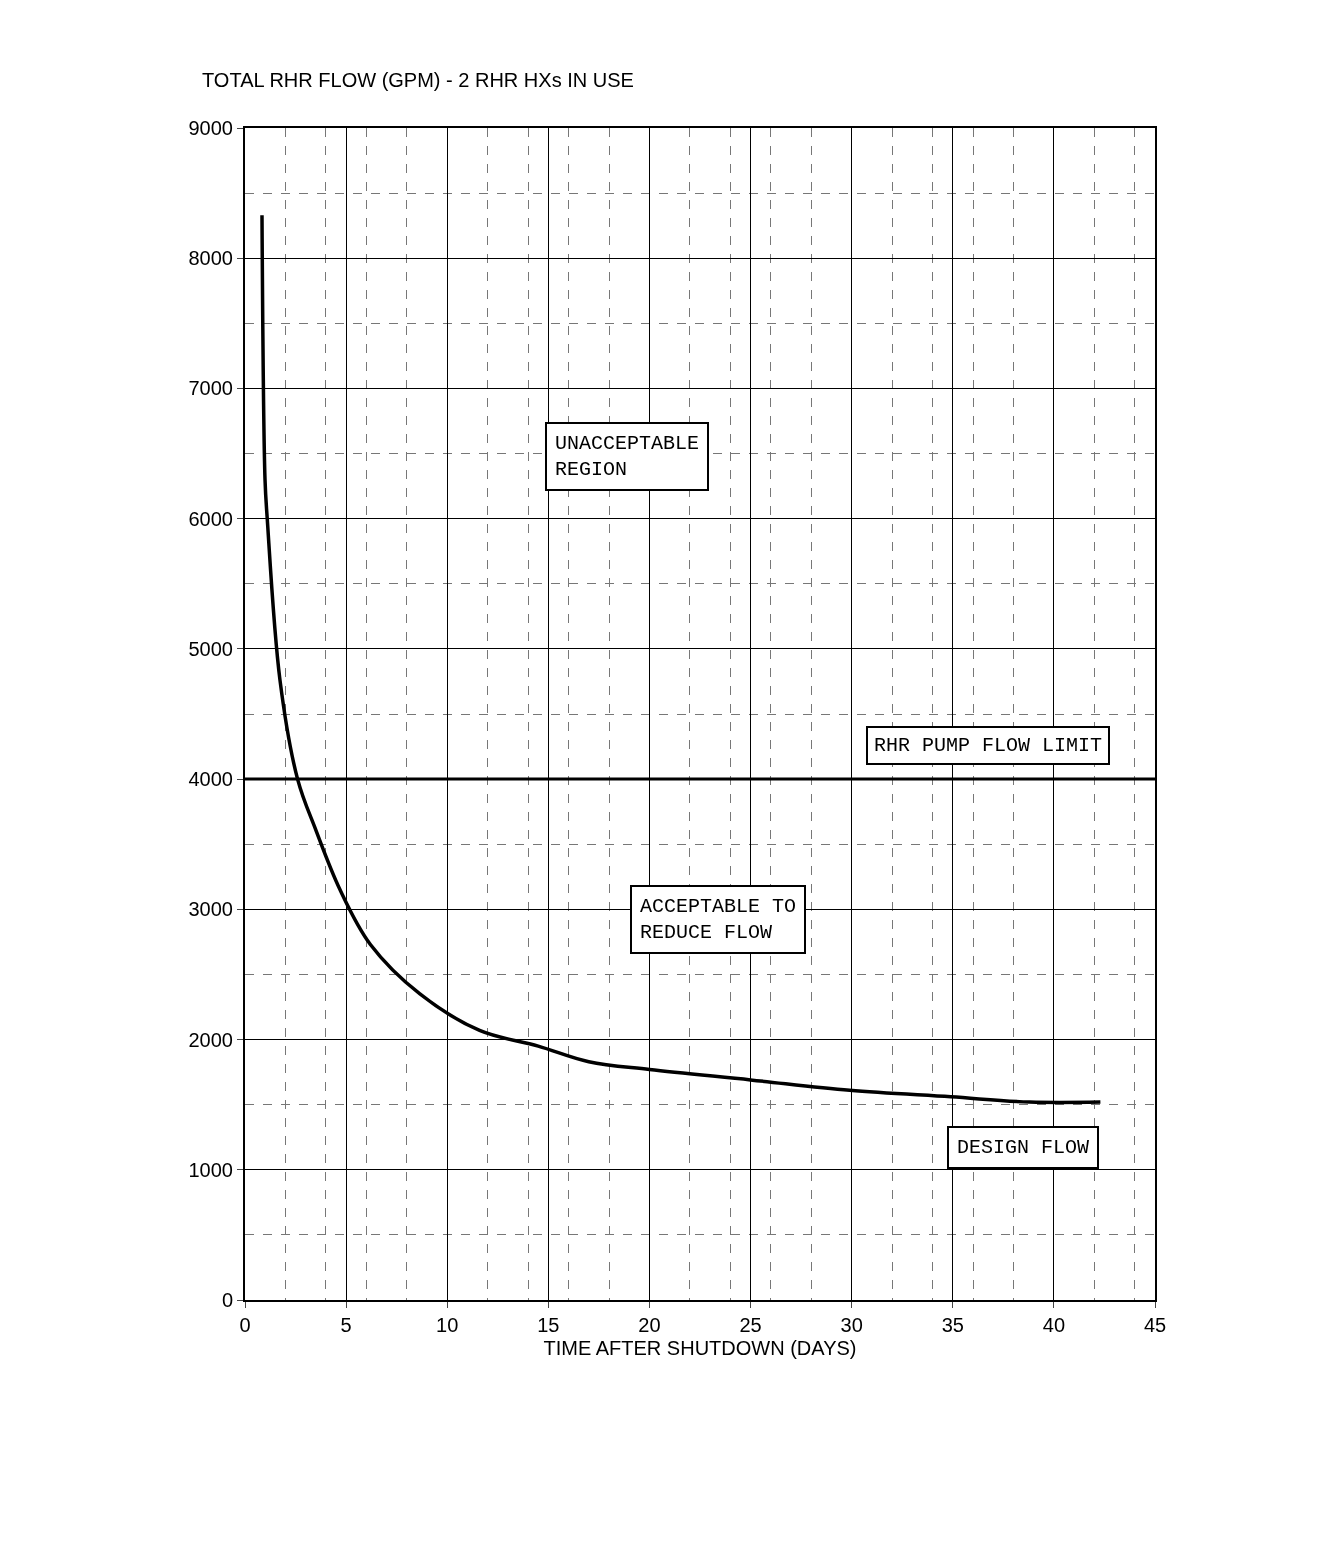 Image resolution: width=1328 pixels, height=1546 pixels. Describe the element at coordinates (952, 1325) in the screenshot. I see `x-tick-label: 35` at that location.